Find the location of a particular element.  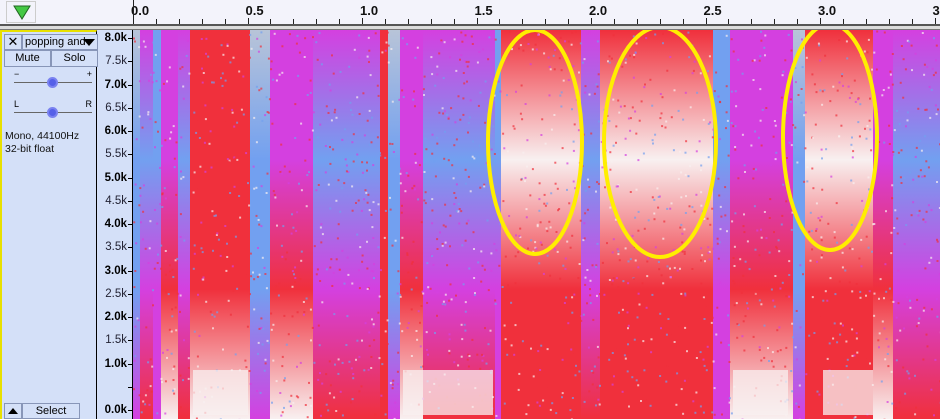

frequency-label: 5.5k is located at coordinates (116, 154).